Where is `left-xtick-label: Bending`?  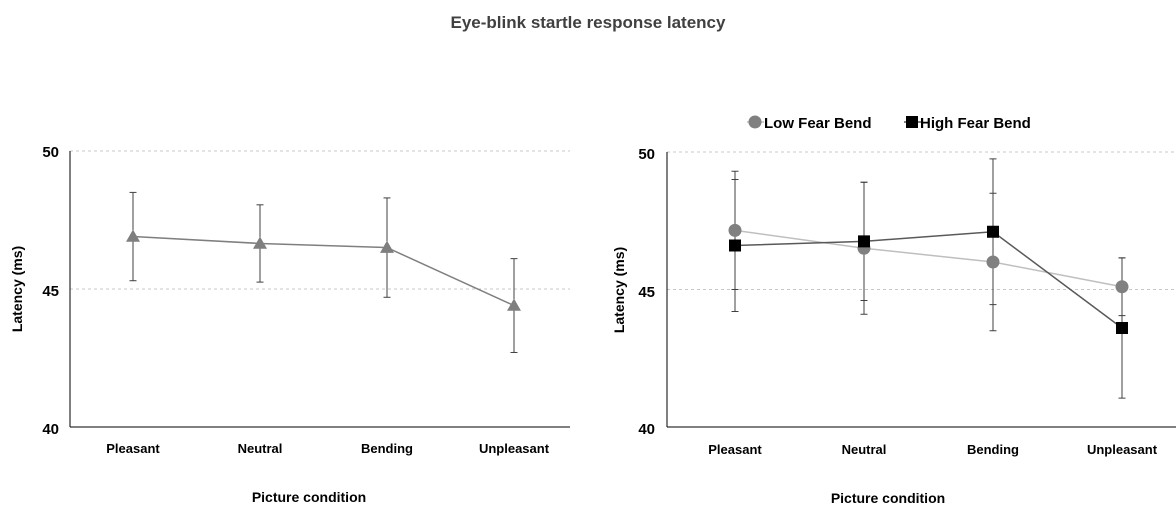
left-xtick-label: Bending is located at coordinates (387, 448).